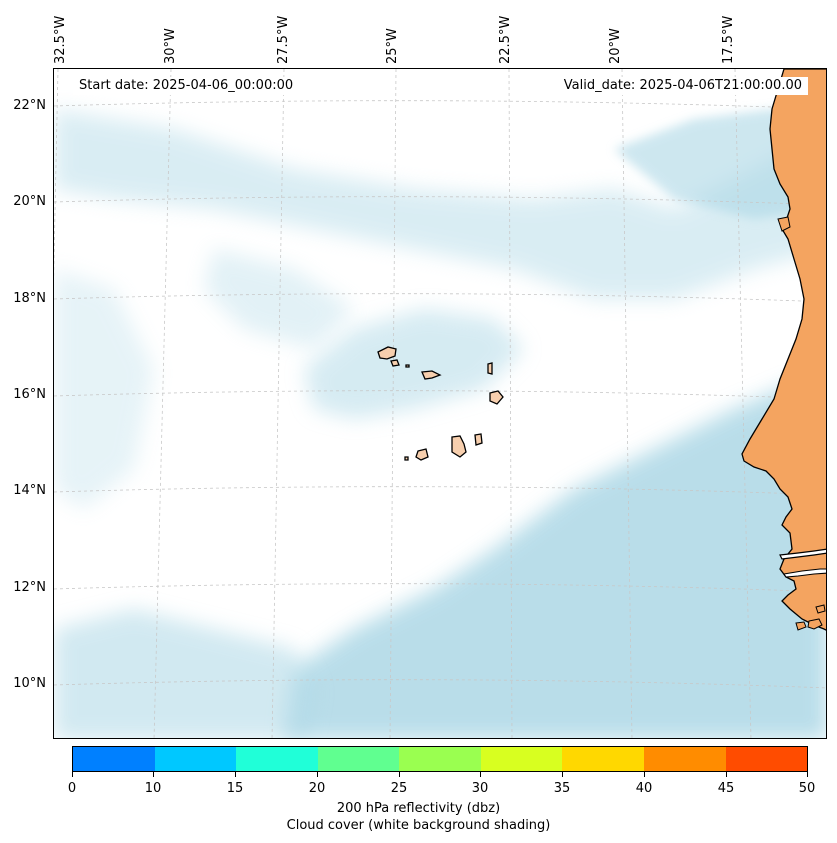 Image resolution: width=837 pixels, height=843 pixels. Describe the element at coordinates (283, 39) in the screenshot. I see `lon-label-27-5w: 27.5°W` at that location.